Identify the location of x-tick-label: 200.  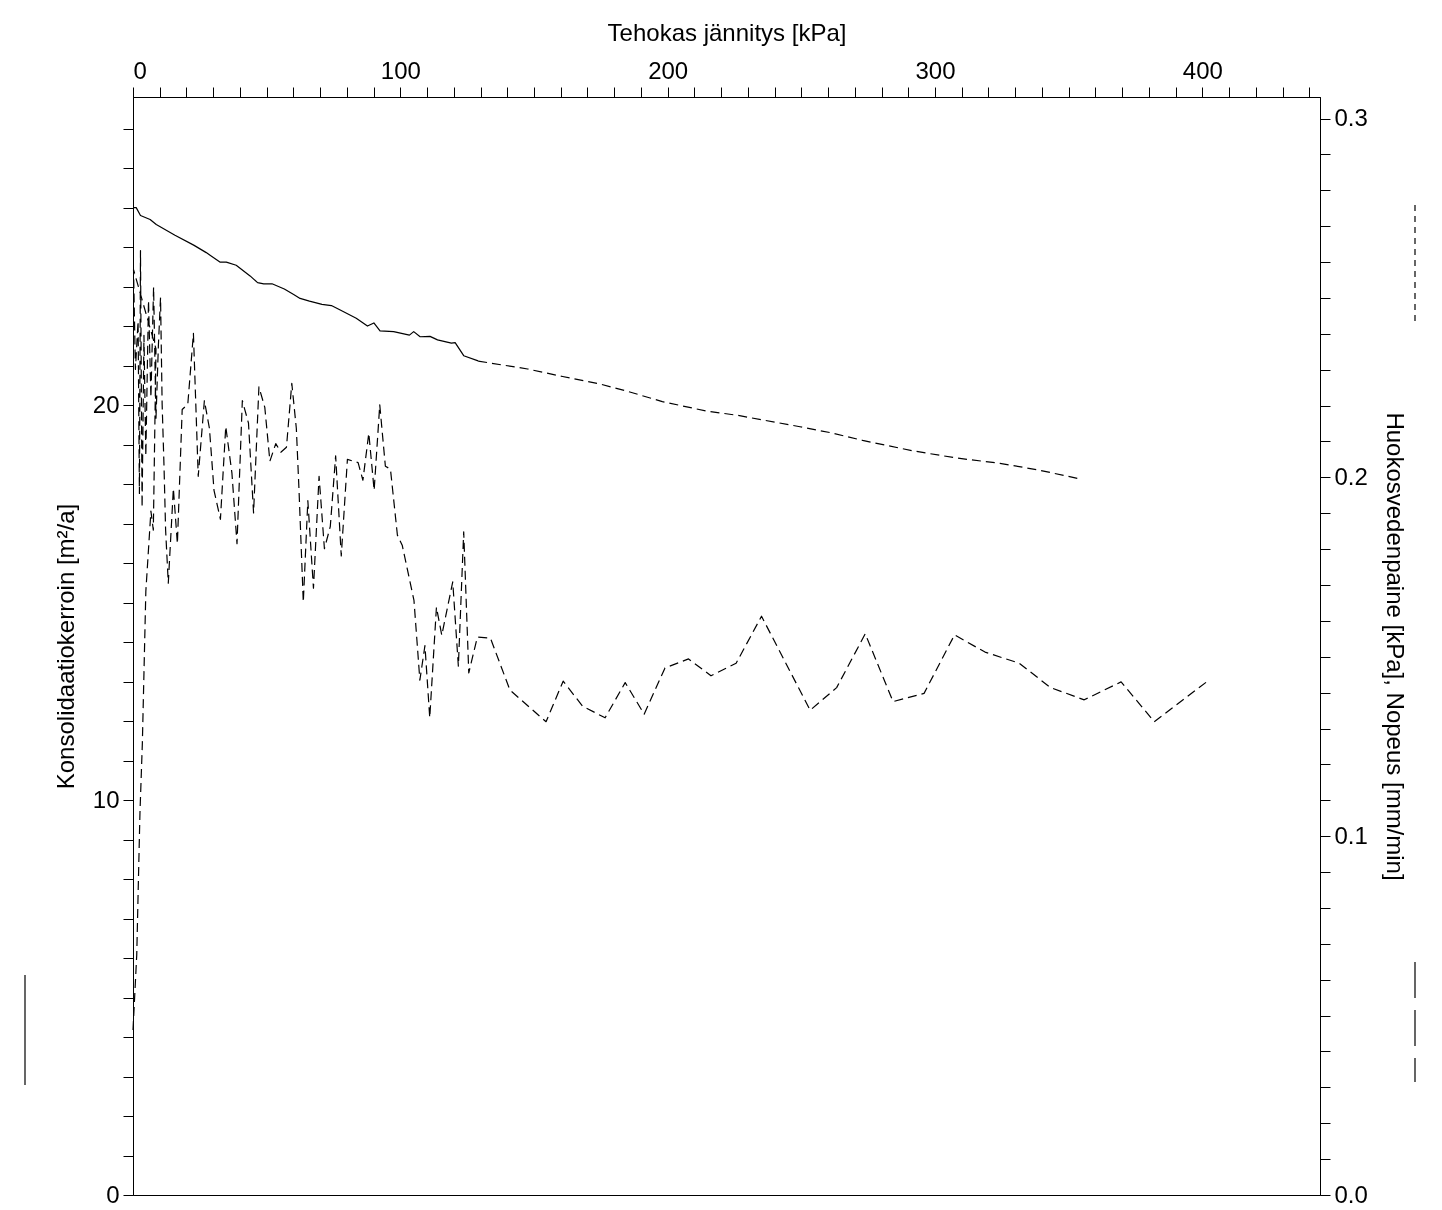
(668, 70).